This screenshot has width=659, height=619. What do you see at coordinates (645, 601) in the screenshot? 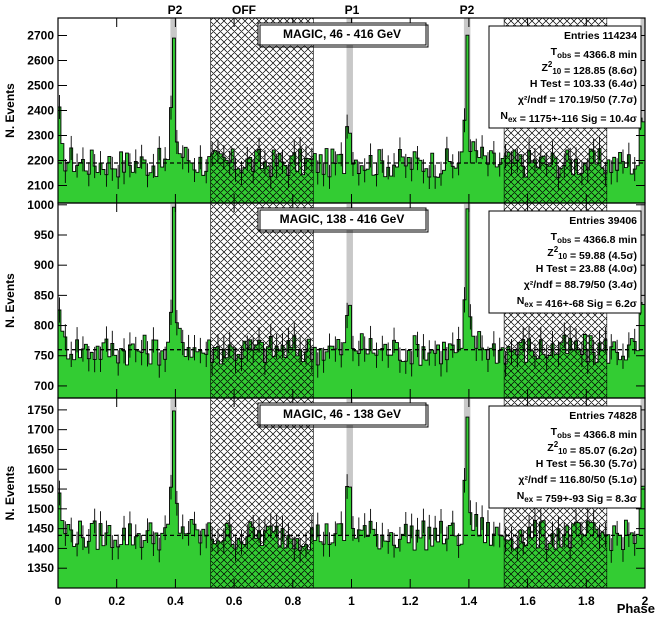
I see `x-tick-label: 2` at bounding box center [645, 601].